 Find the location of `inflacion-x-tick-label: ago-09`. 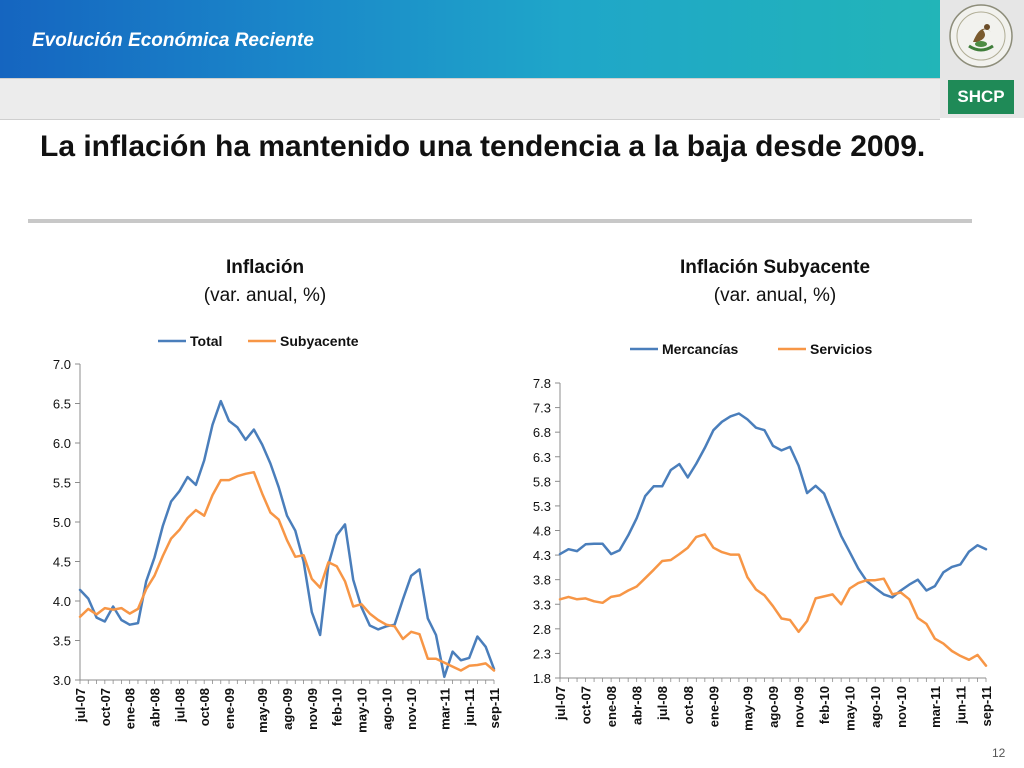

inflacion-x-tick-label: ago-09 is located at coordinates (287, 709).